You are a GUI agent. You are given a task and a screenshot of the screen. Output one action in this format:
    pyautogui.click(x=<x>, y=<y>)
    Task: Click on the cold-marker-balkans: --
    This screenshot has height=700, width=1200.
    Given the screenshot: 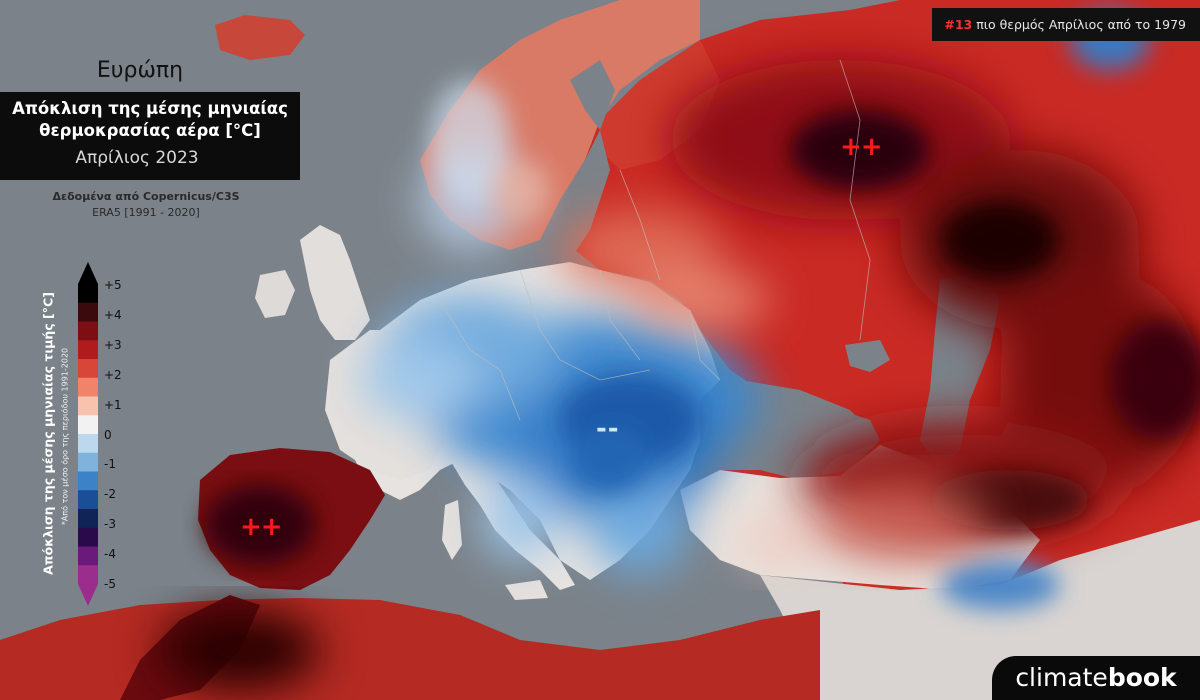 What is the action you would take?
    pyautogui.click(x=608, y=429)
    